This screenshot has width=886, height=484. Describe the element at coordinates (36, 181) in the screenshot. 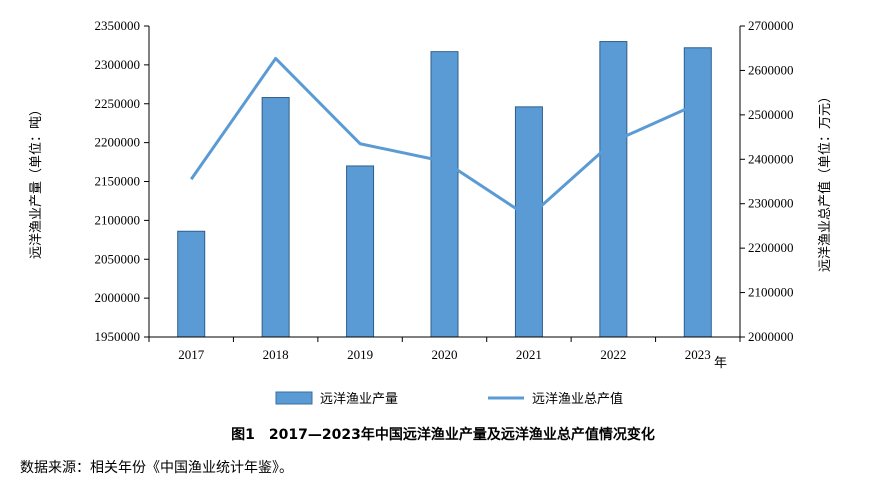

I see `left-axis-title: 远洋渔业产量（单位：吨）` at that location.